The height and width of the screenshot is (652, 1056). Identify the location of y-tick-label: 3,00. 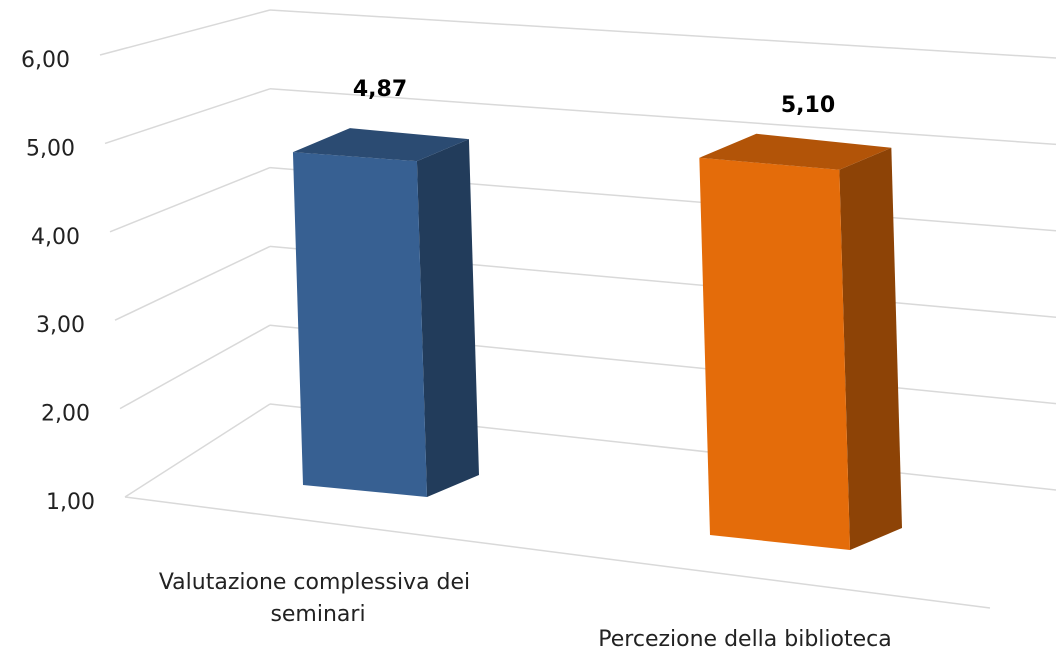
(60, 325).